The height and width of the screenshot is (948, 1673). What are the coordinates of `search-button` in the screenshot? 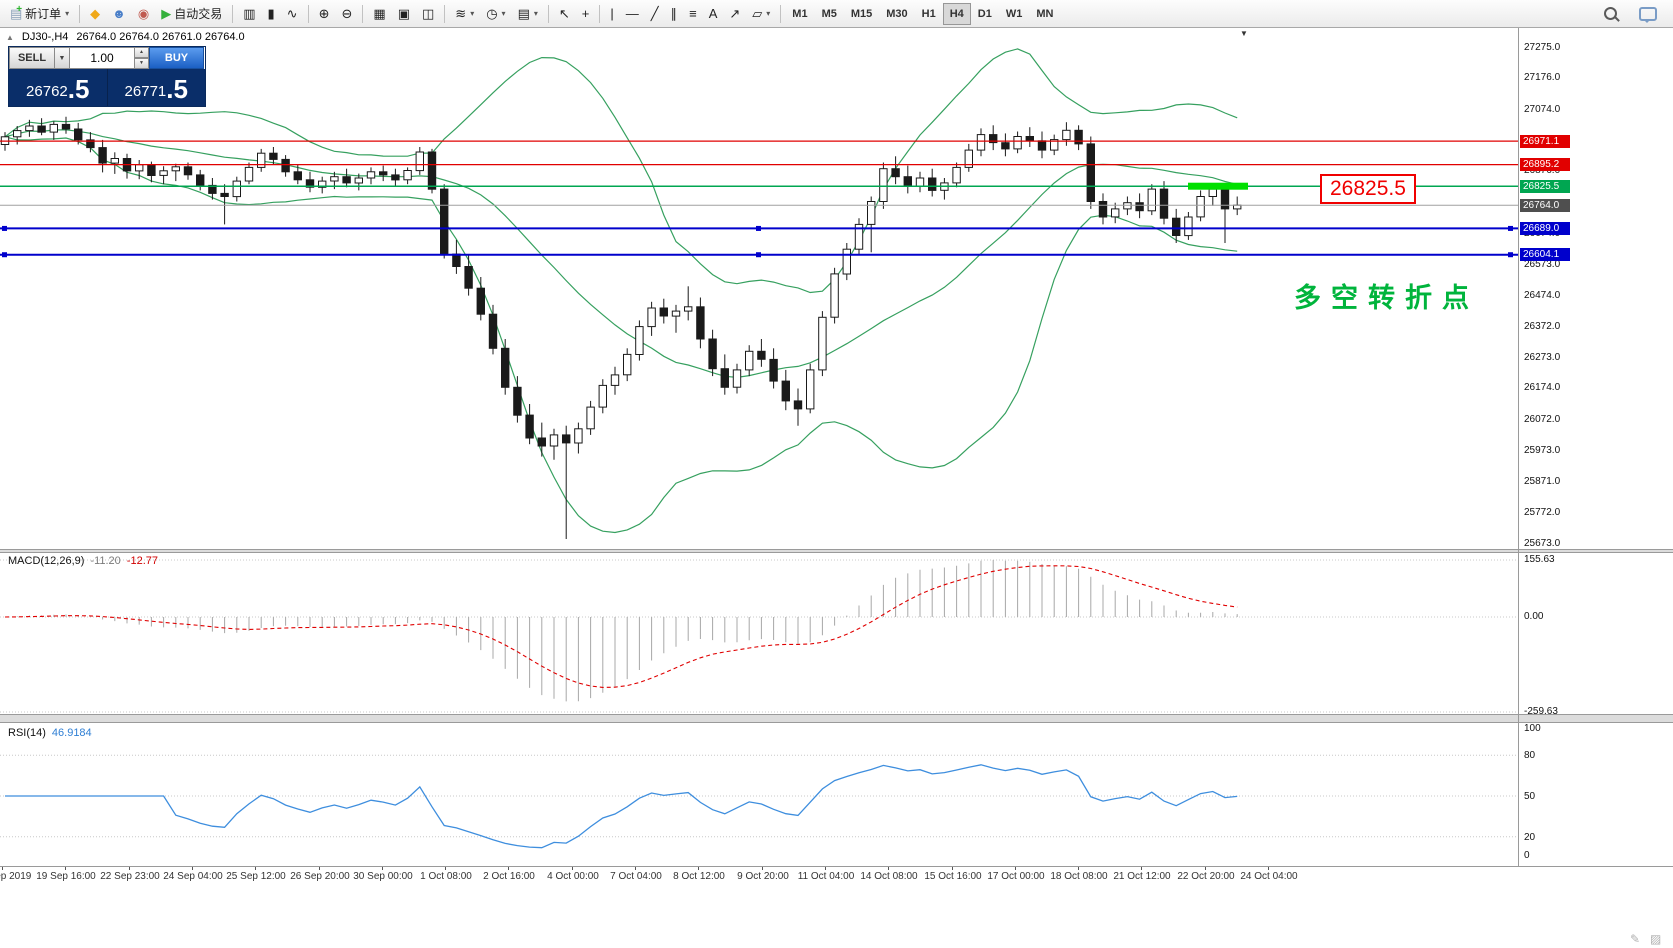 It's located at (1610, 14).